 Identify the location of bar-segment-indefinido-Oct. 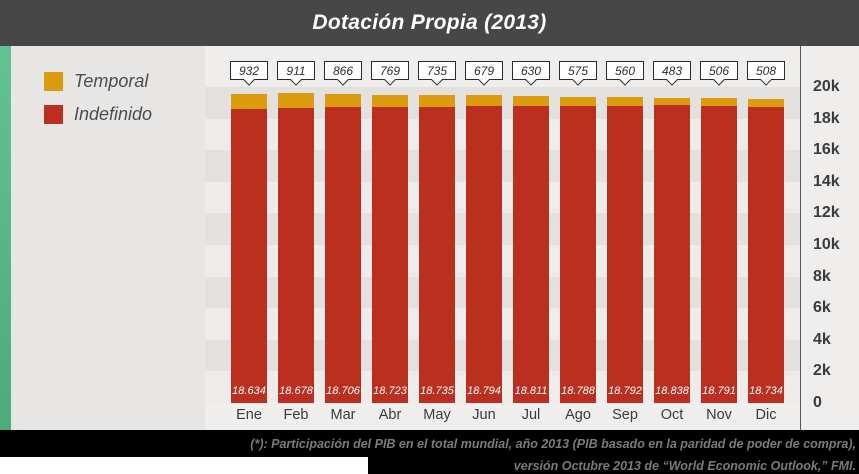
(672, 254).